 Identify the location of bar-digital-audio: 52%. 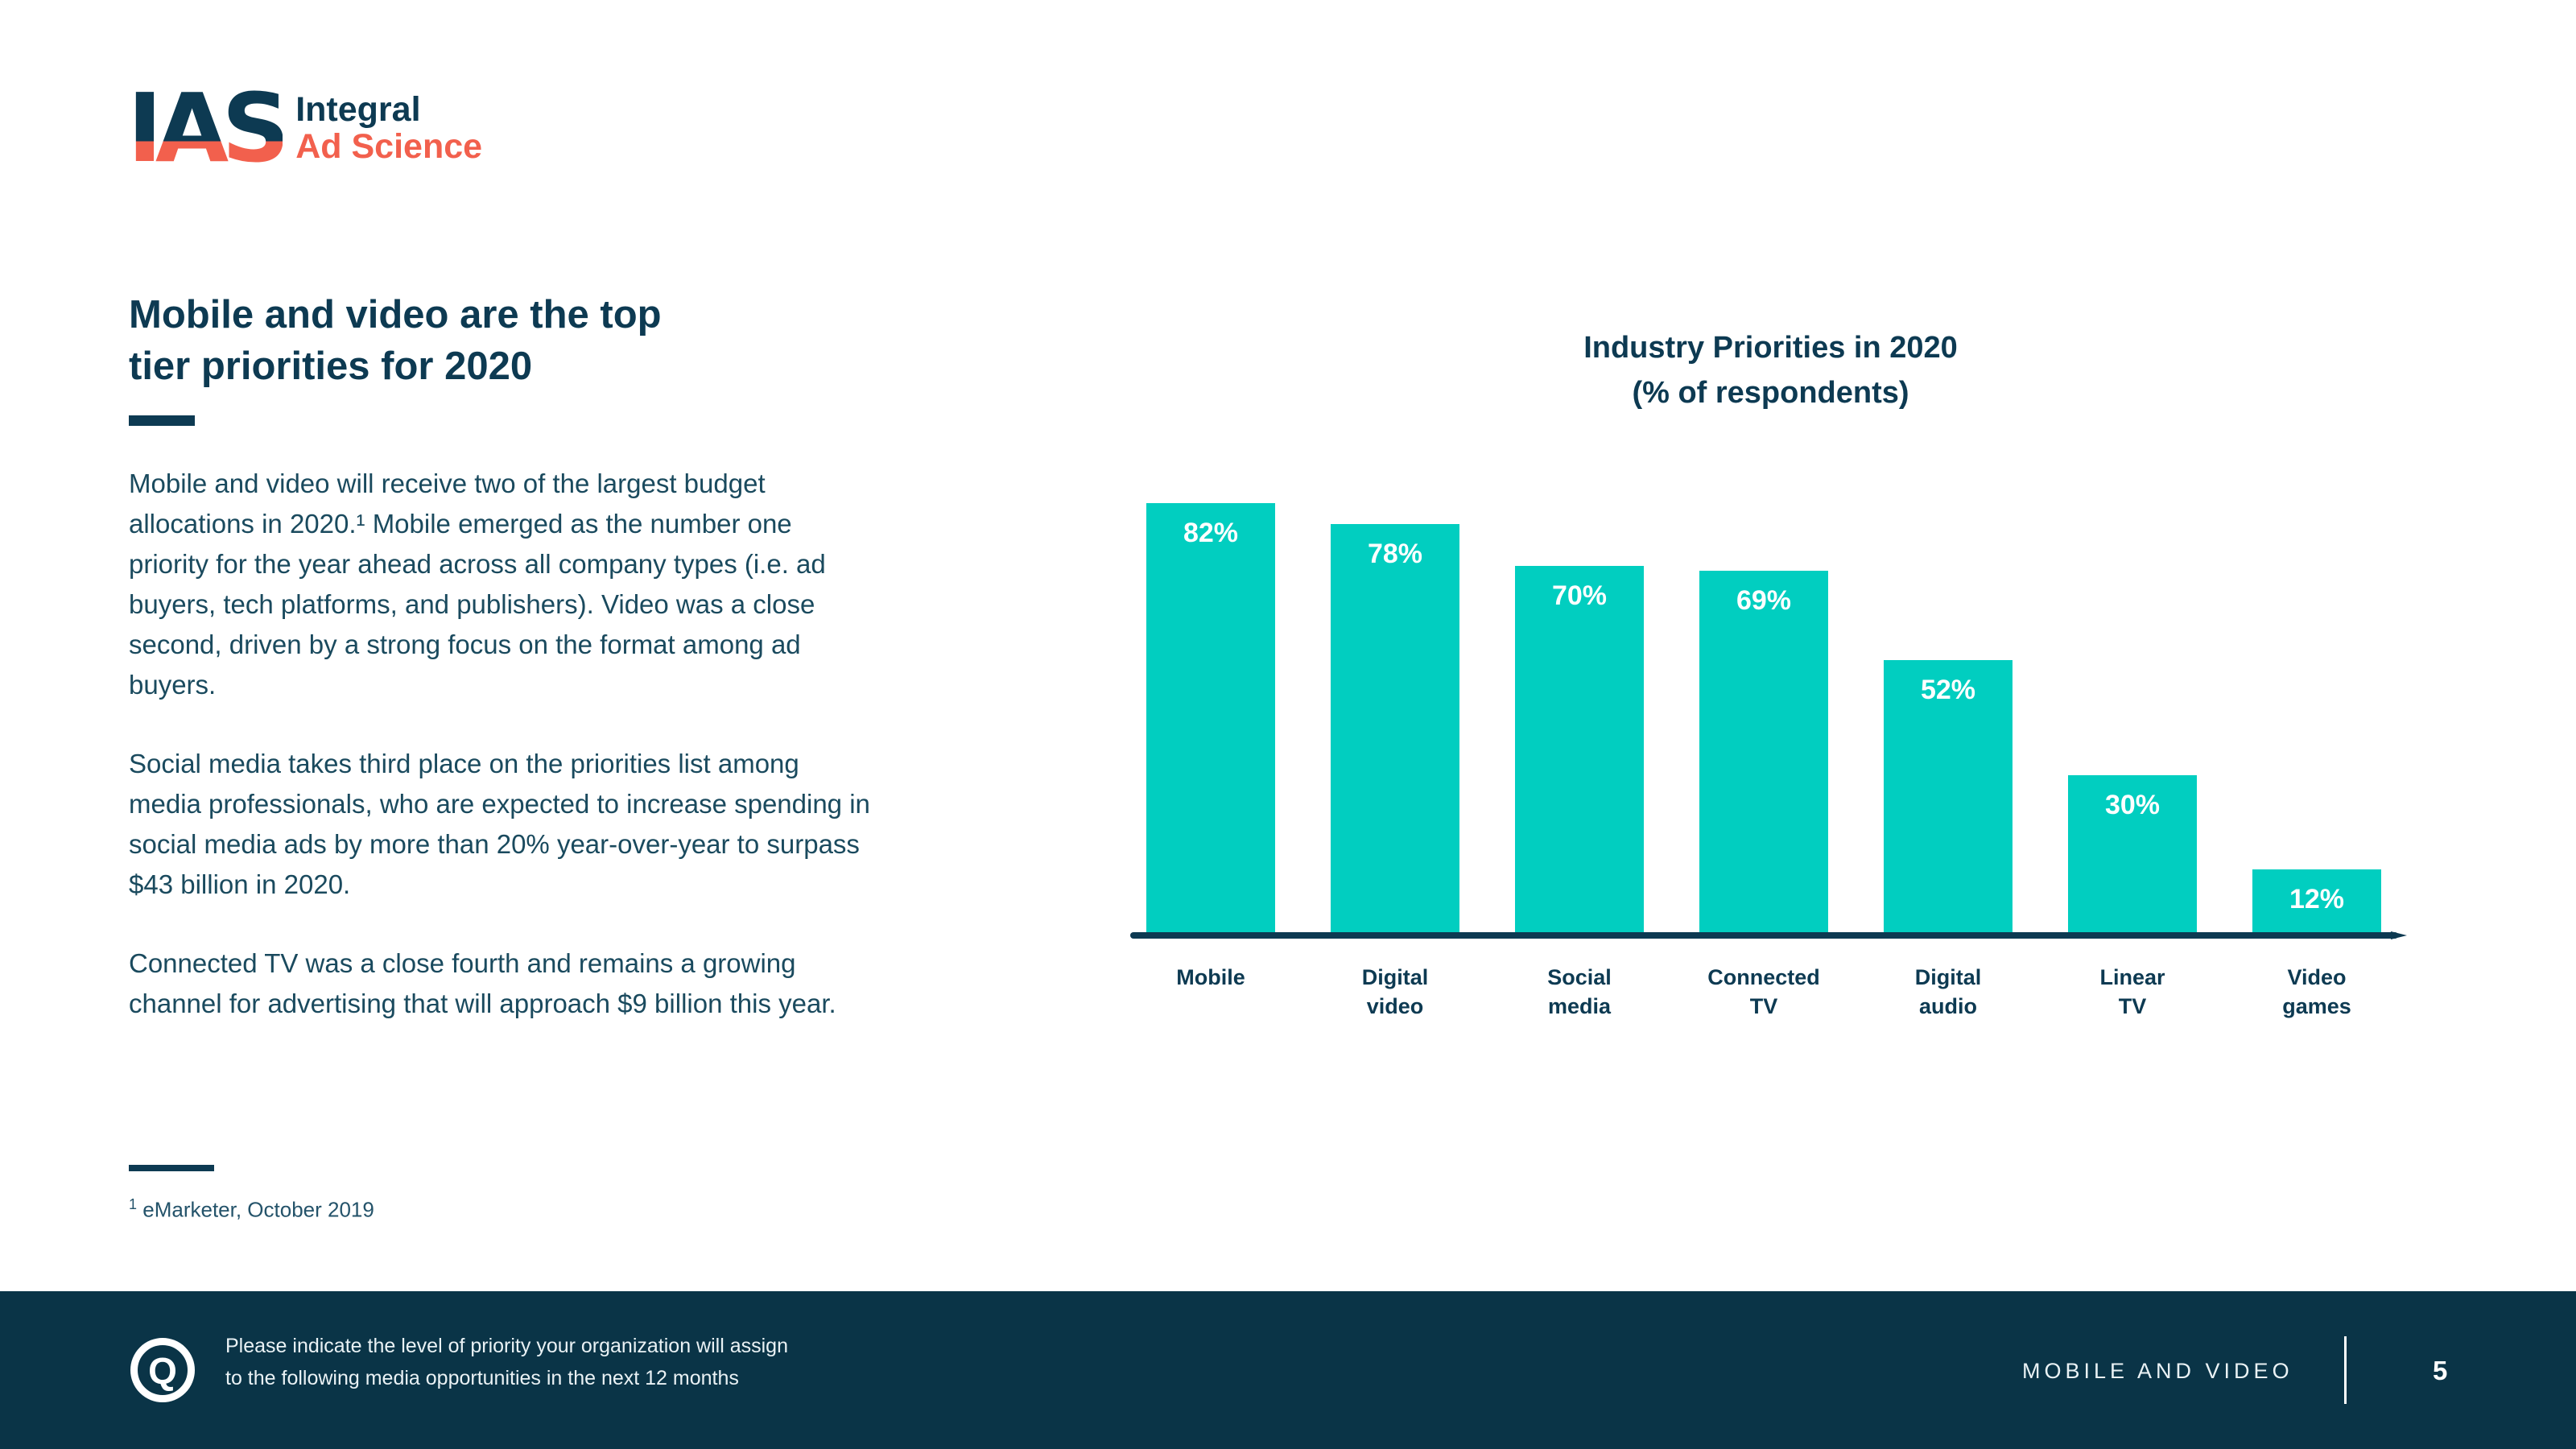
(1948, 796).